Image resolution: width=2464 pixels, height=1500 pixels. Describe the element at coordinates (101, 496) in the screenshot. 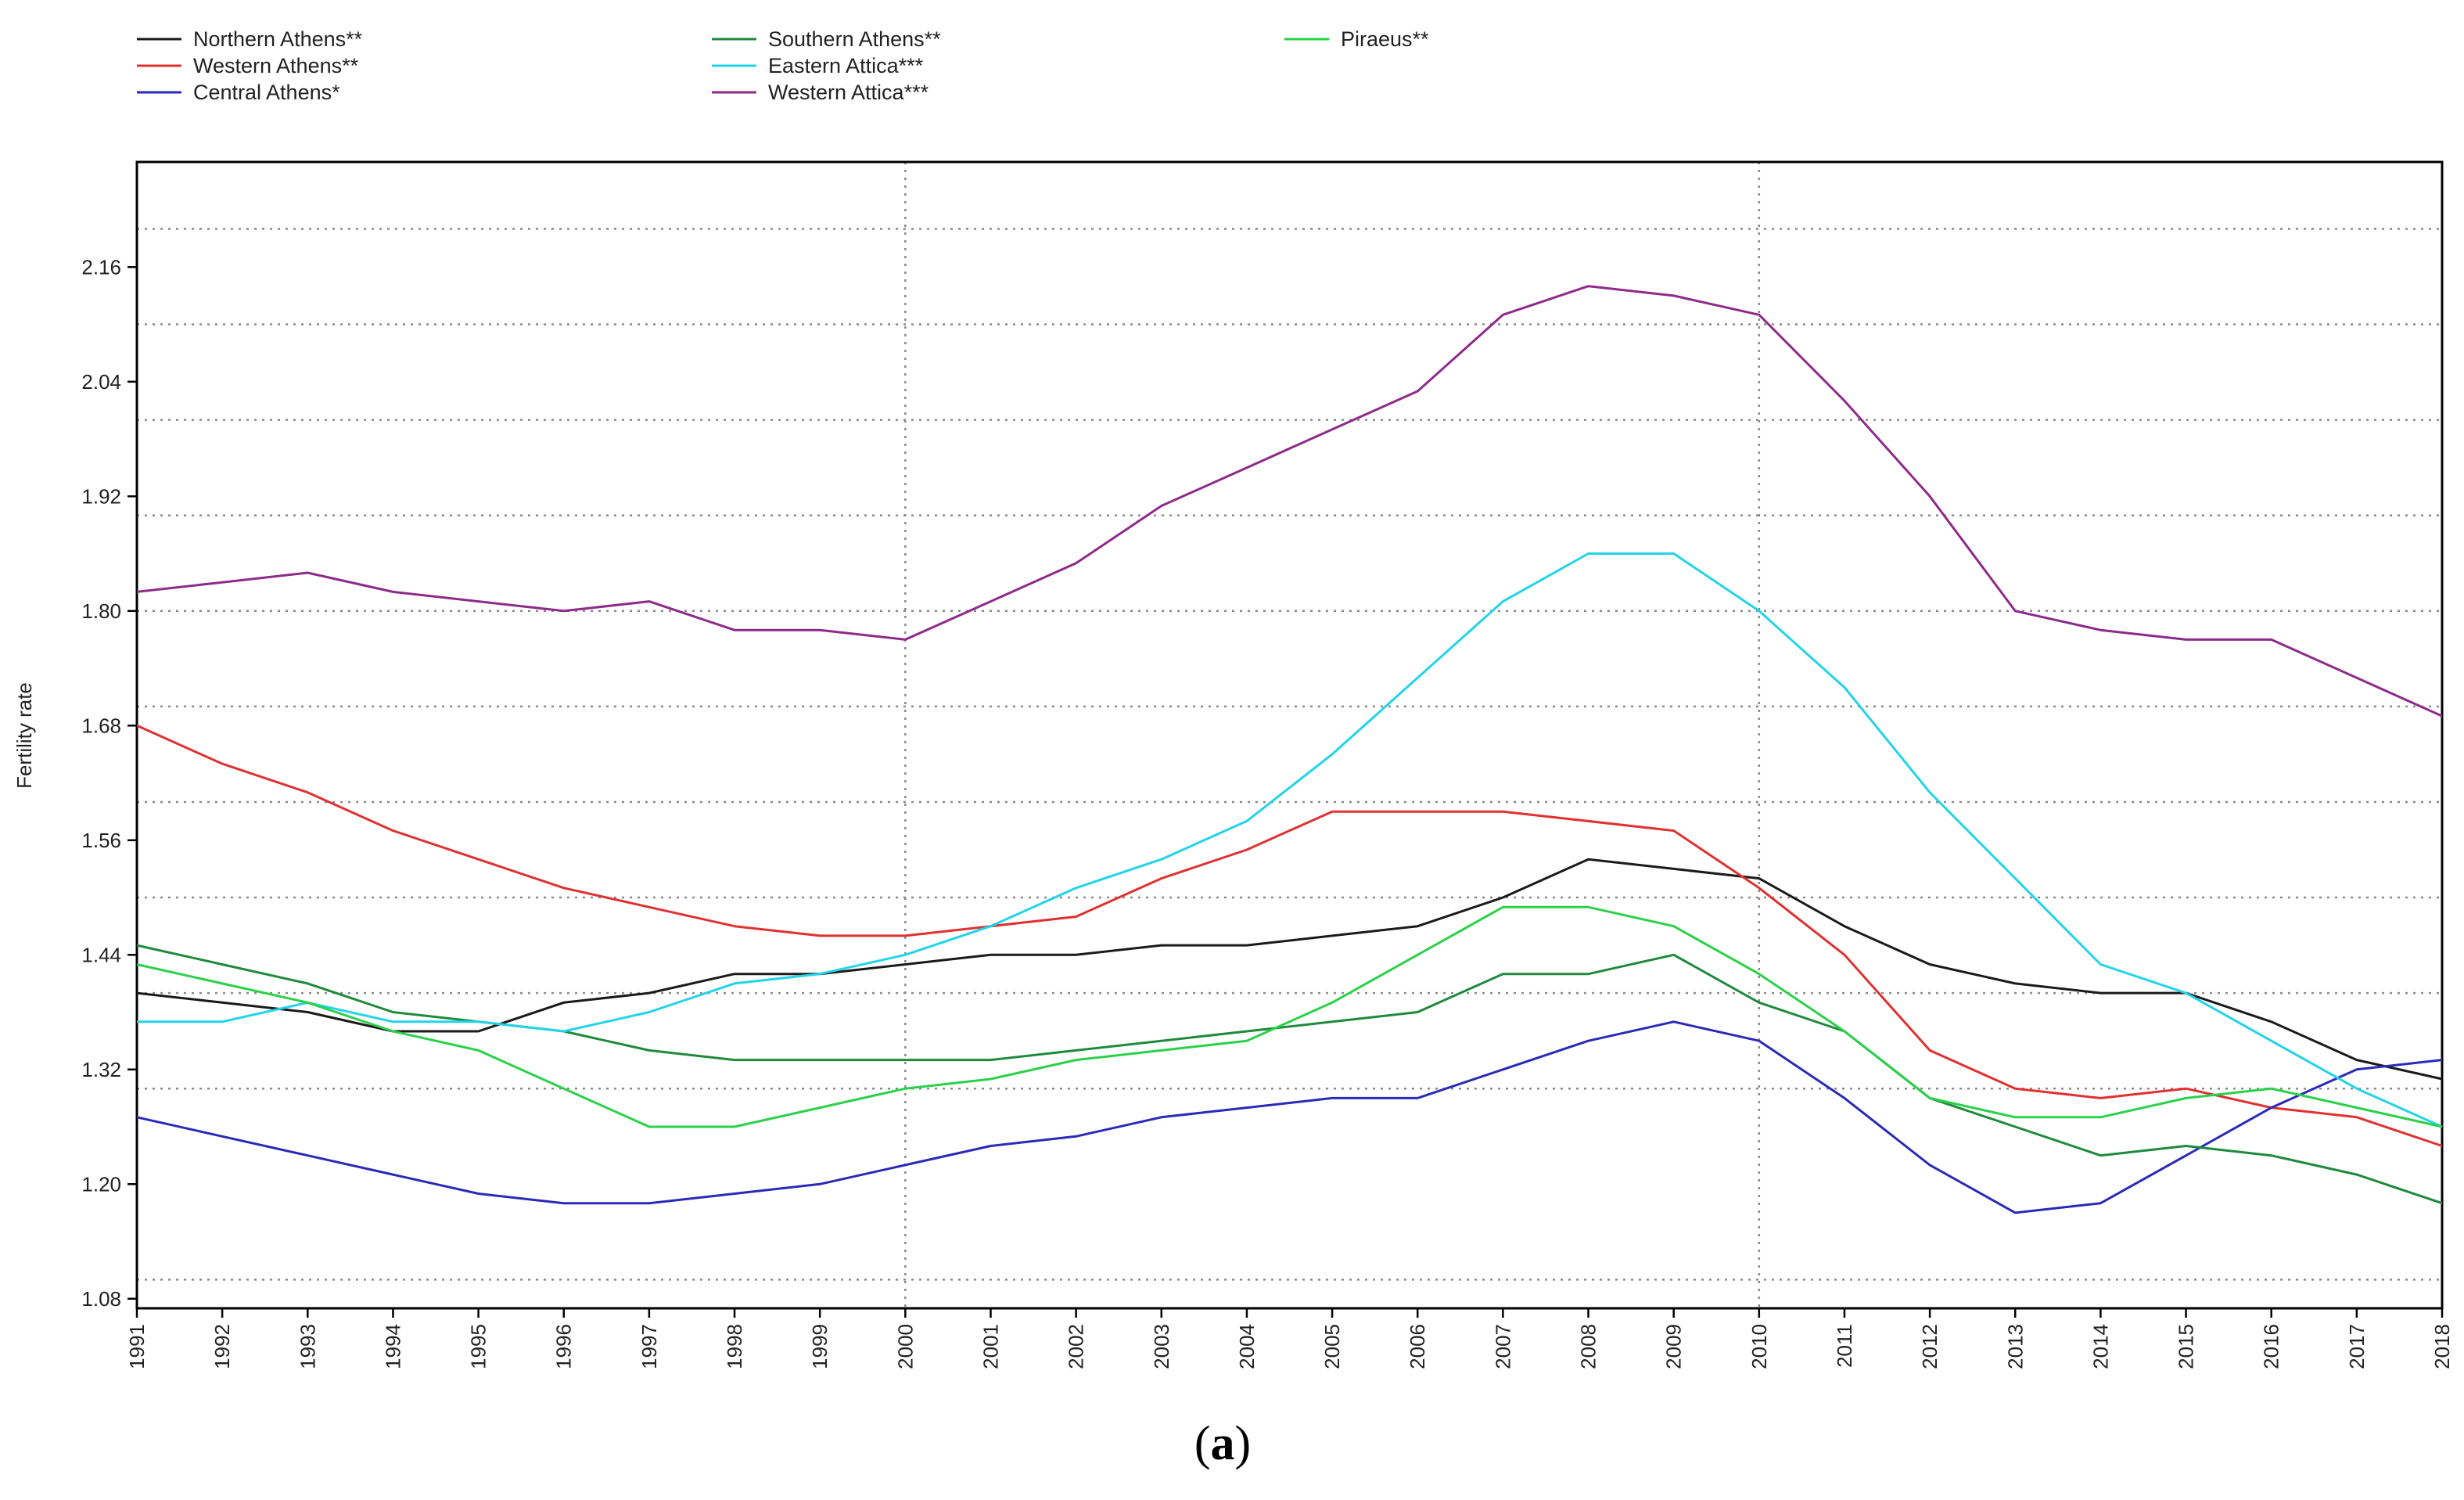

I see `y-tick-label: 1.92` at that location.